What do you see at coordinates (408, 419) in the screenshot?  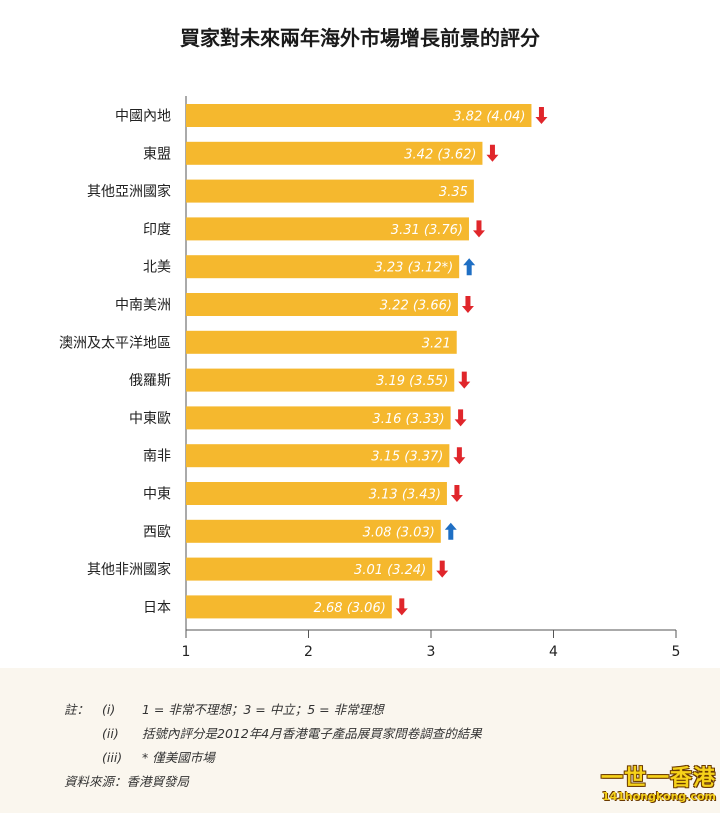 I see `data-label-row-9: 3.16 (3.33)` at bounding box center [408, 419].